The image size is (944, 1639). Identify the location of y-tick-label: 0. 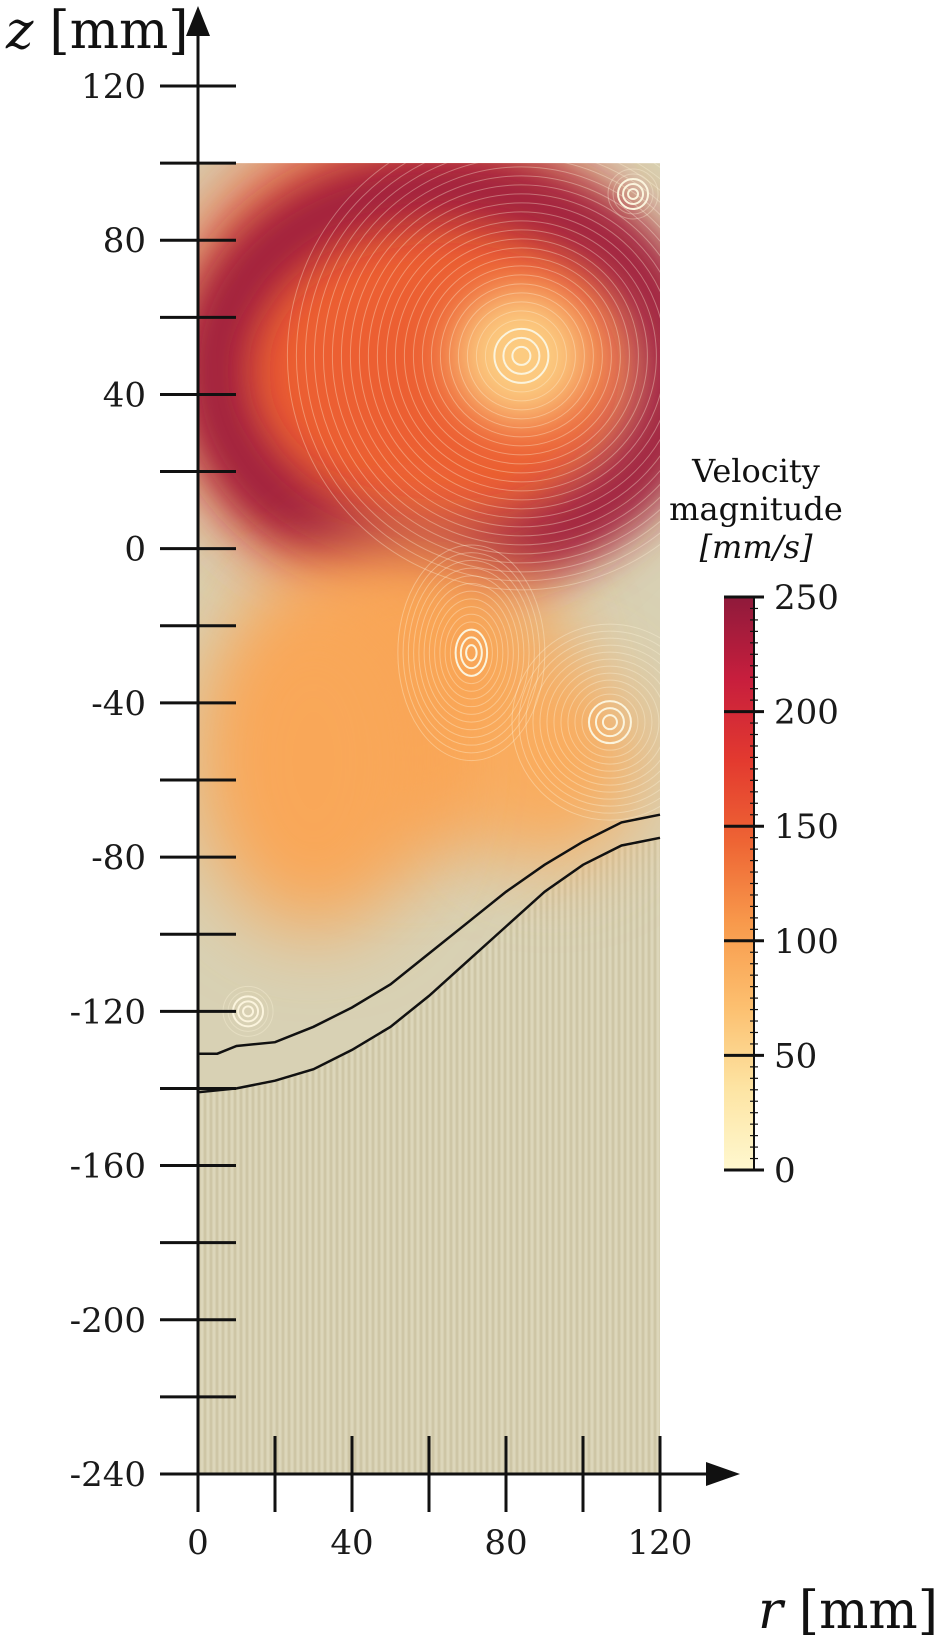
(135, 550).